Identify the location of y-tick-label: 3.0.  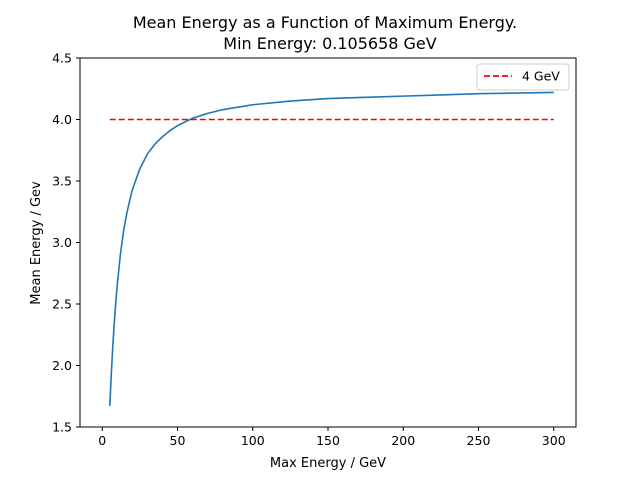
(62, 242).